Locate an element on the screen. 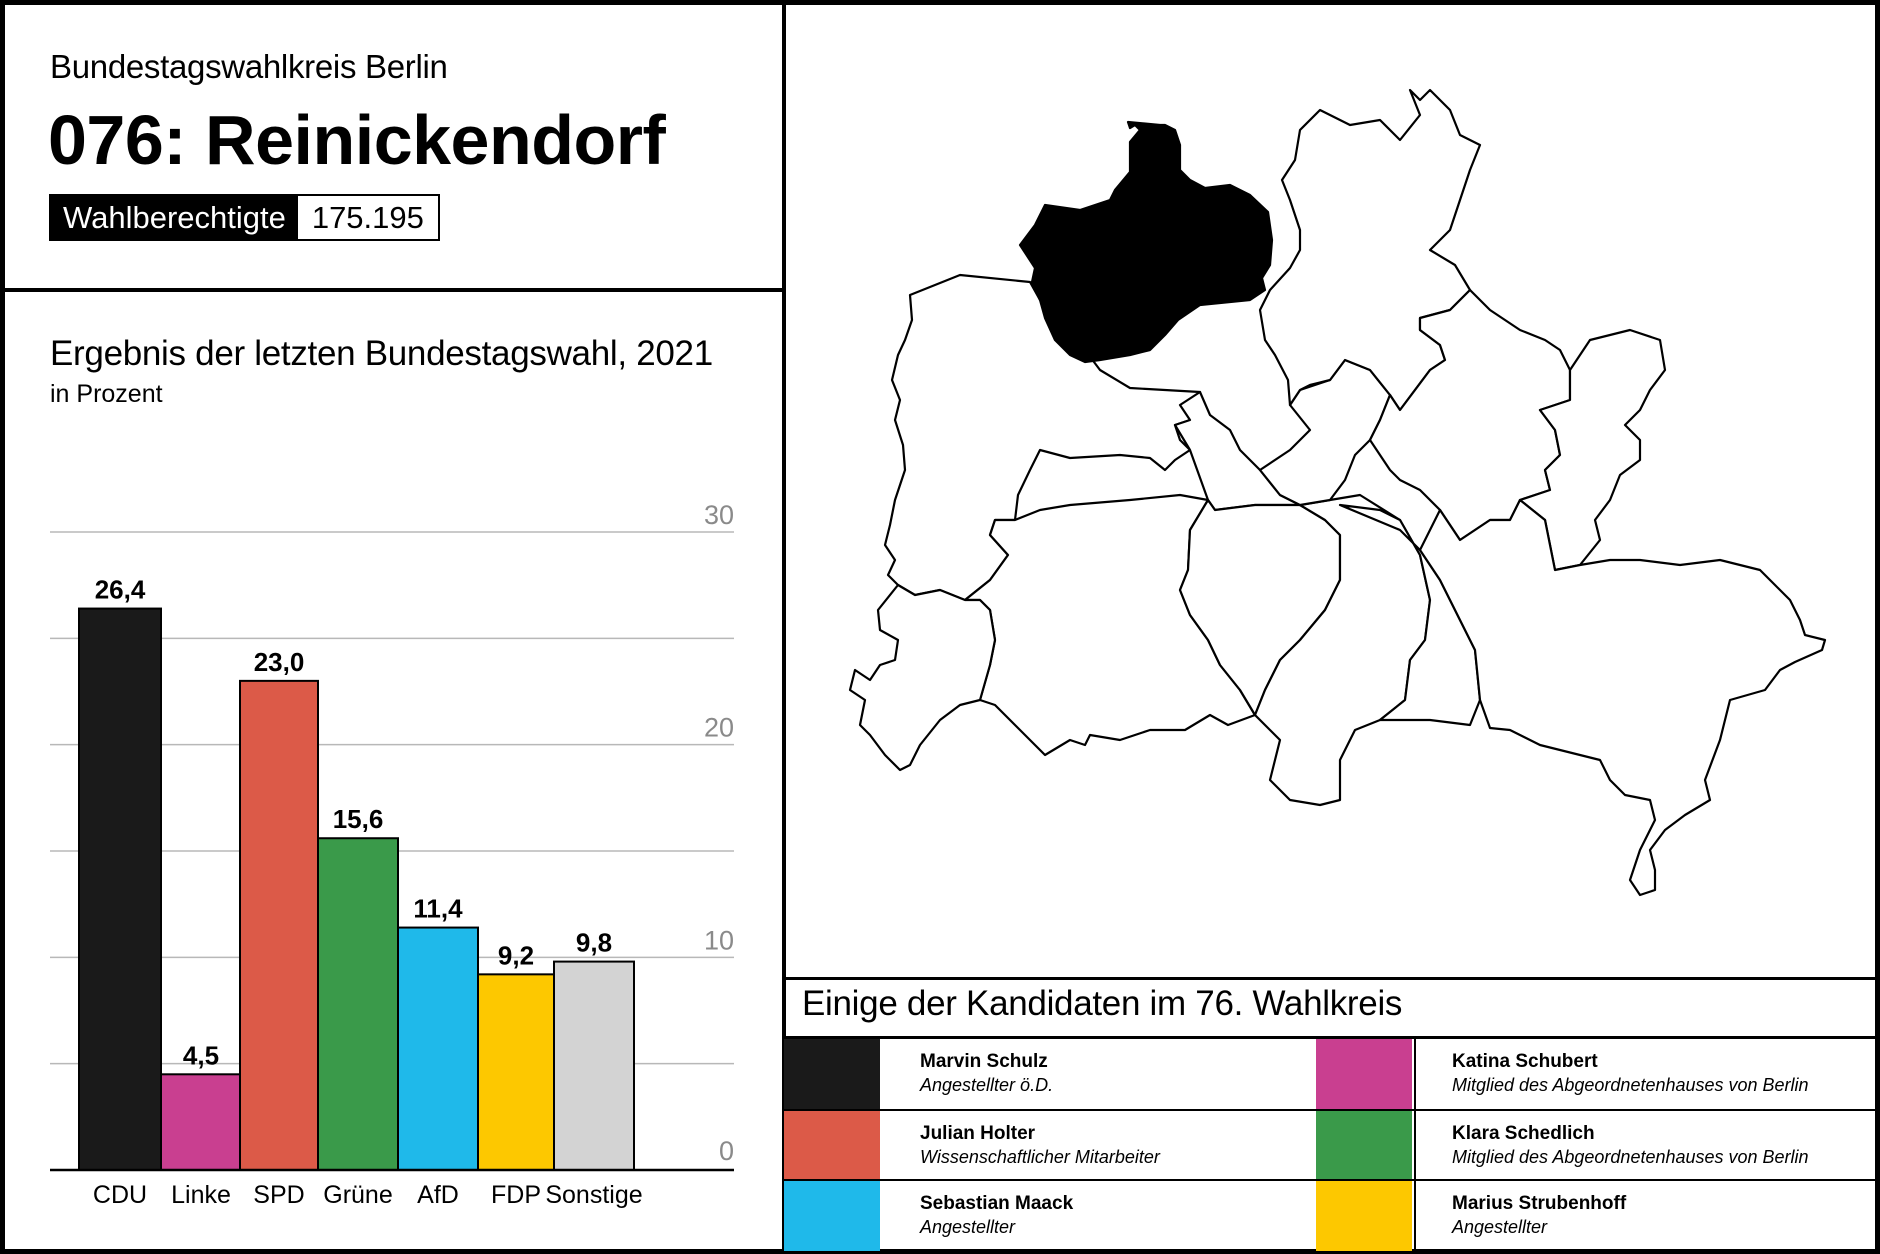  candidate-job: Wissenschaftlicher Mitarbeiter is located at coordinates (1040, 1157).